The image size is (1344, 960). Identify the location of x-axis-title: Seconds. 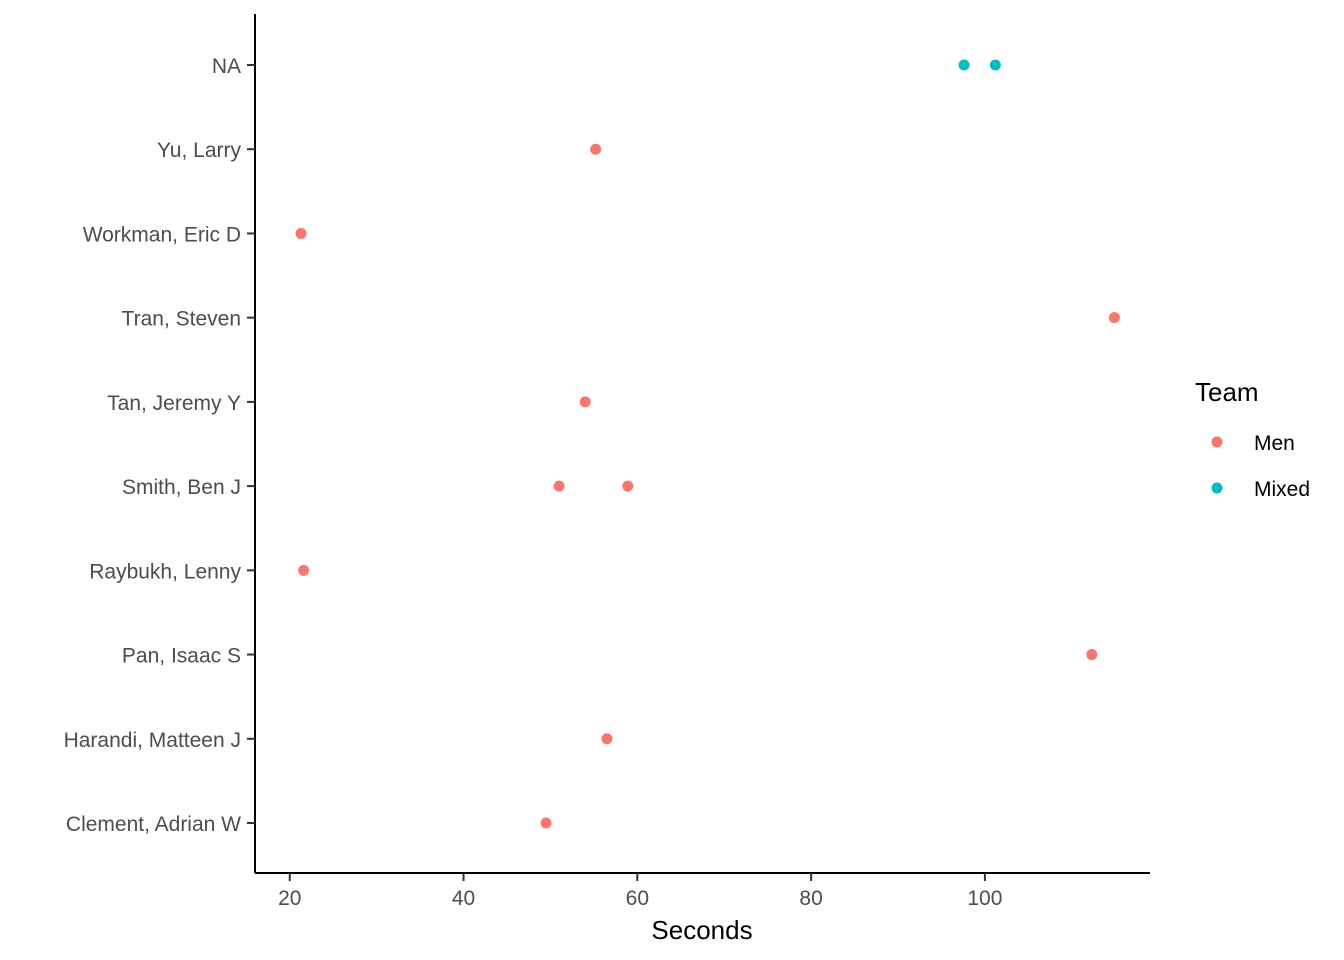
(701, 930).